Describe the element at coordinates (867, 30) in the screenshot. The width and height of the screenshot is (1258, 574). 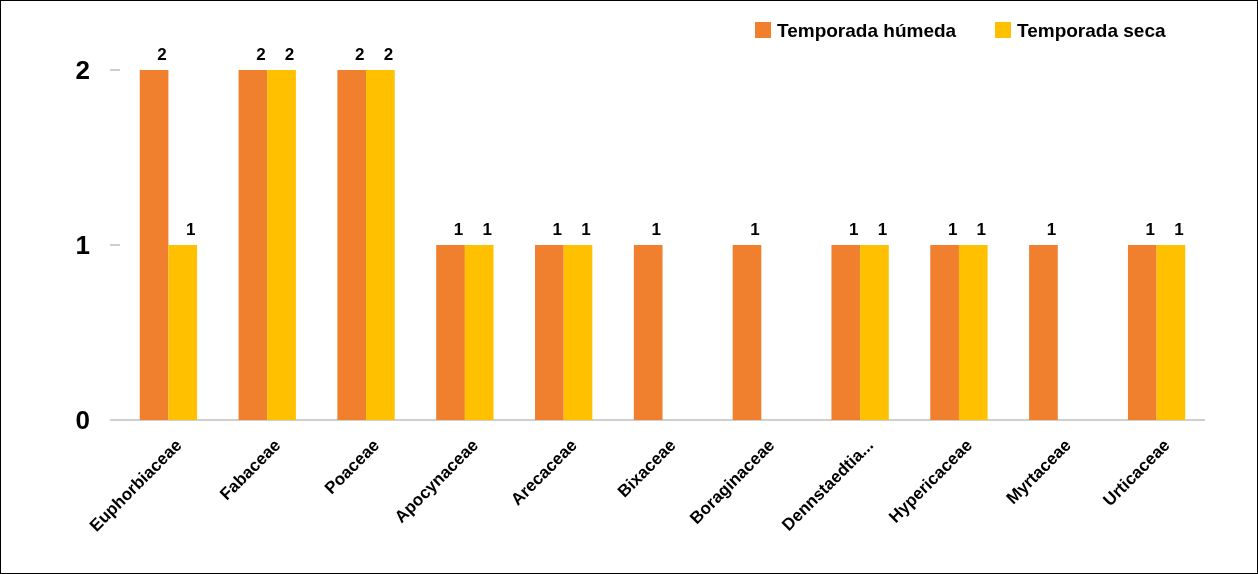
I see `legend-label: Temporada húmeda` at that location.